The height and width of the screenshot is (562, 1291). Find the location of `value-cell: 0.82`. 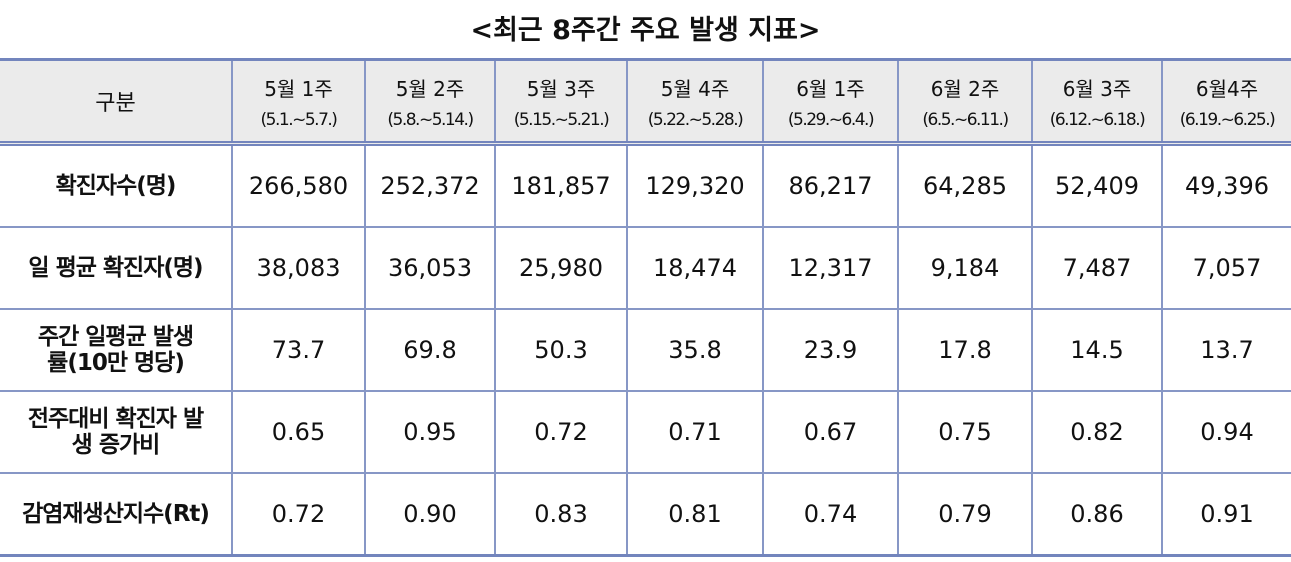

value-cell: 0.82 is located at coordinates (1097, 432).